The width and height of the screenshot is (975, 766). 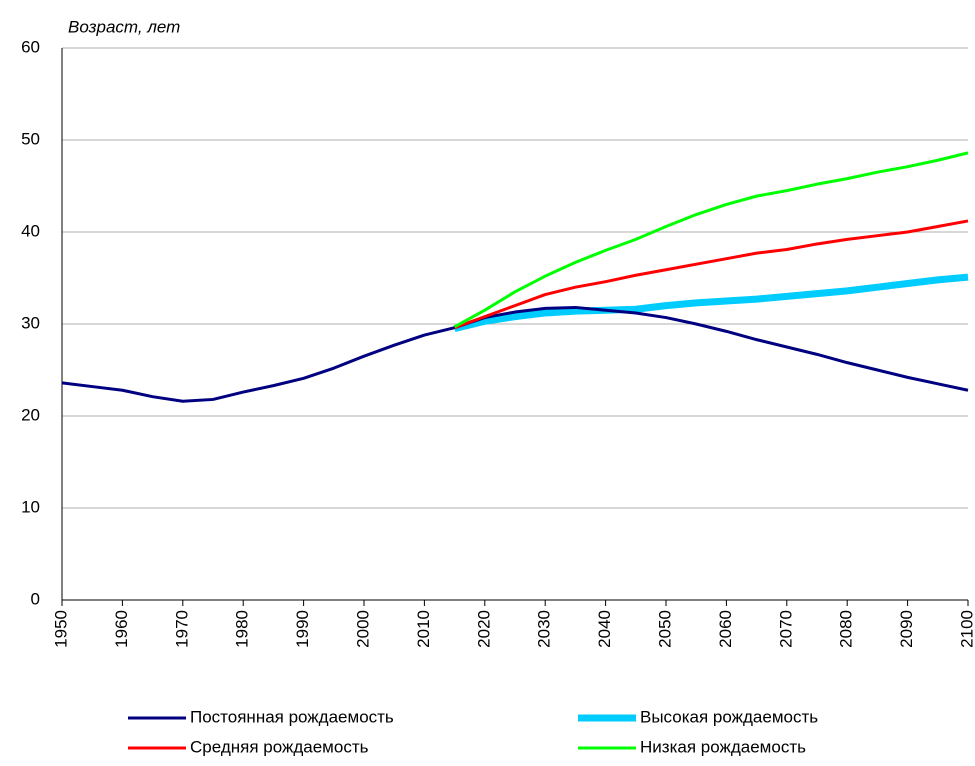 I want to click on x-tick-label: 2070, so click(x=785, y=629).